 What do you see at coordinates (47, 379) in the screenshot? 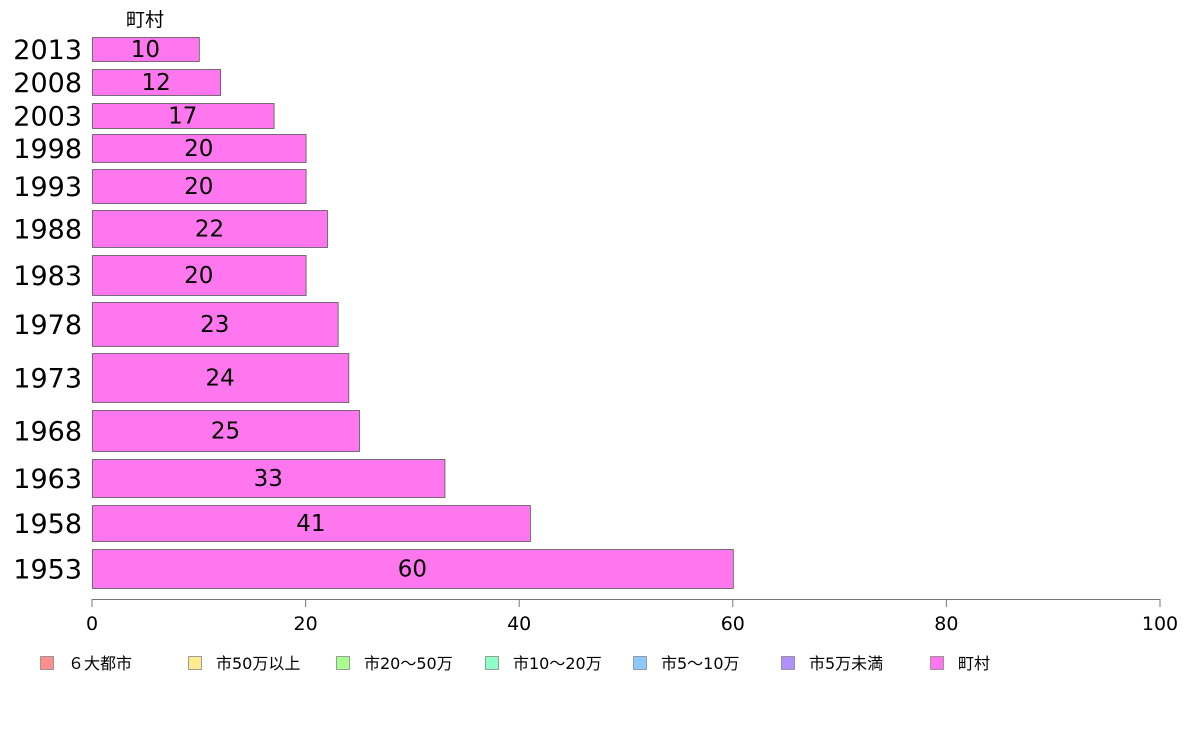
I see `category-label: 1973` at bounding box center [47, 379].